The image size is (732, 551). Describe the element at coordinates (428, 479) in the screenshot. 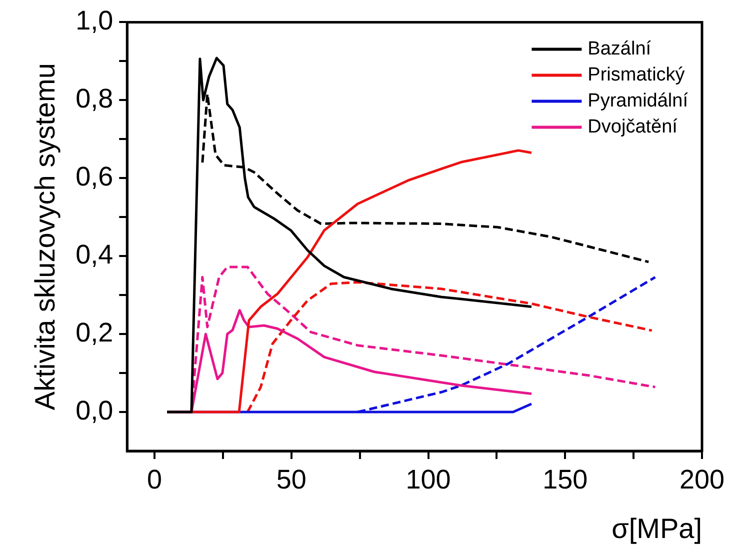

I see `x-tick-label: 100` at that location.